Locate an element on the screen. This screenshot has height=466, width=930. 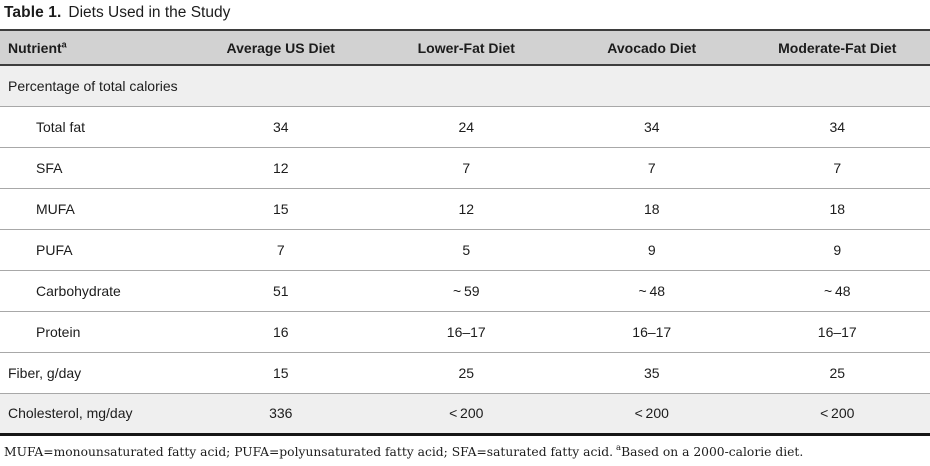
table-row-total-fat: Total fat 34 24 34 34 is located at coordinates (465, 126).